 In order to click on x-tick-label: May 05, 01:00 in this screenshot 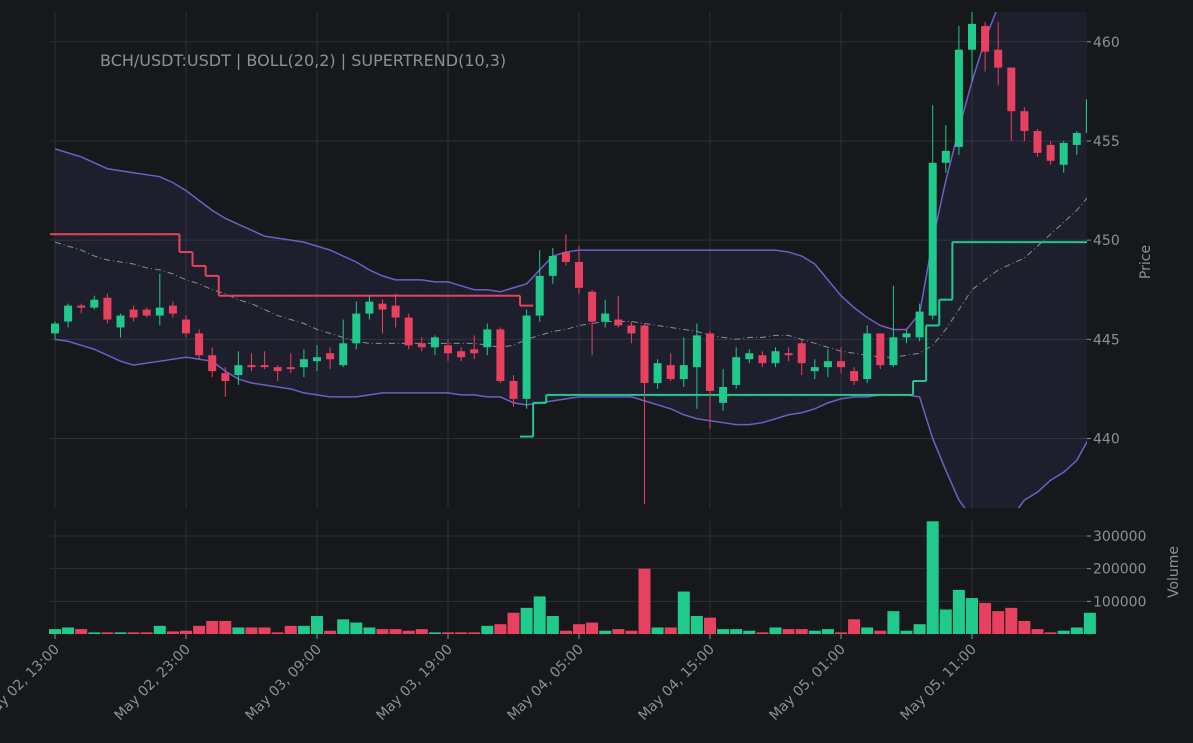, I will do `click(807, 683)`.